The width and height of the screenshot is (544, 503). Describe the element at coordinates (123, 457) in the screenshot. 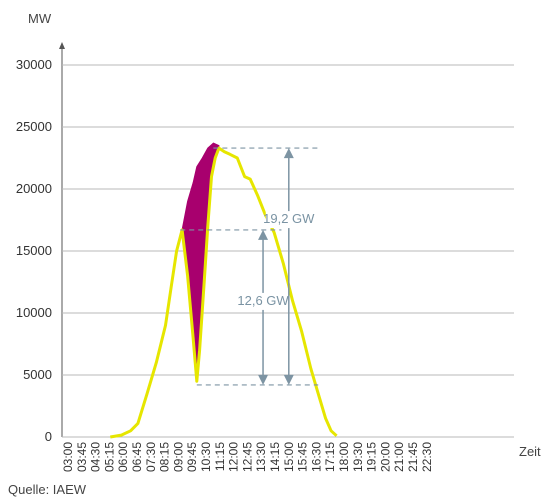

I see `x-tick-label: 06:00` at that location.